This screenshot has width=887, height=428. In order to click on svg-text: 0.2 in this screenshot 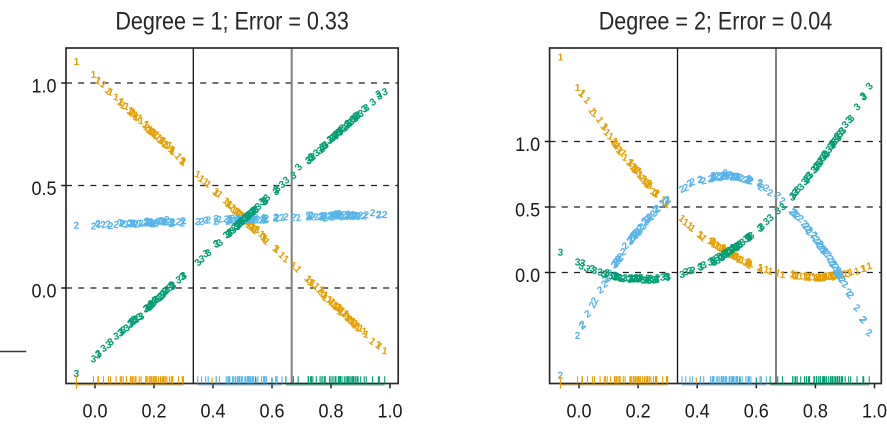, I will do `click(154, 411)`.